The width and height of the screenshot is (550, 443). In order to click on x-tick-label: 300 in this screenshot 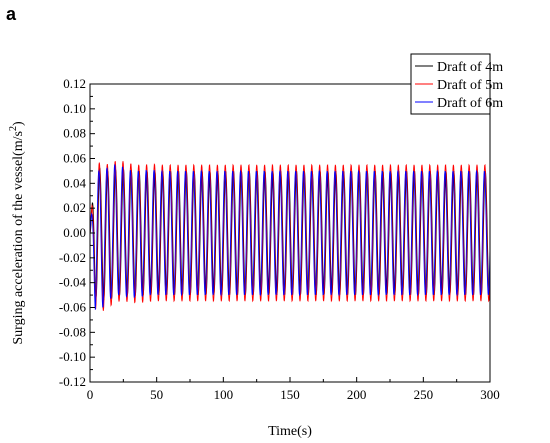, I will do `click(490, 394)`.